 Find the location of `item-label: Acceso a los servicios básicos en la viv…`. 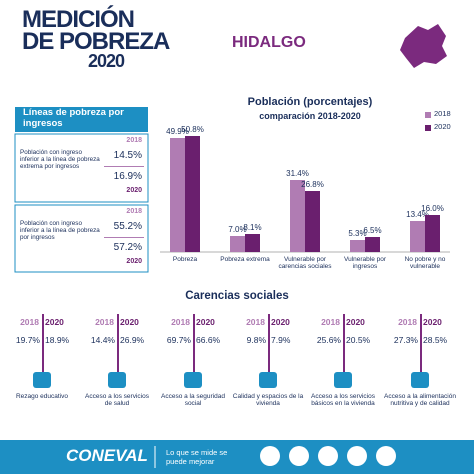

item-label: Acceso a los servicios básicos en la viv… is located at coordinates (343, 400).